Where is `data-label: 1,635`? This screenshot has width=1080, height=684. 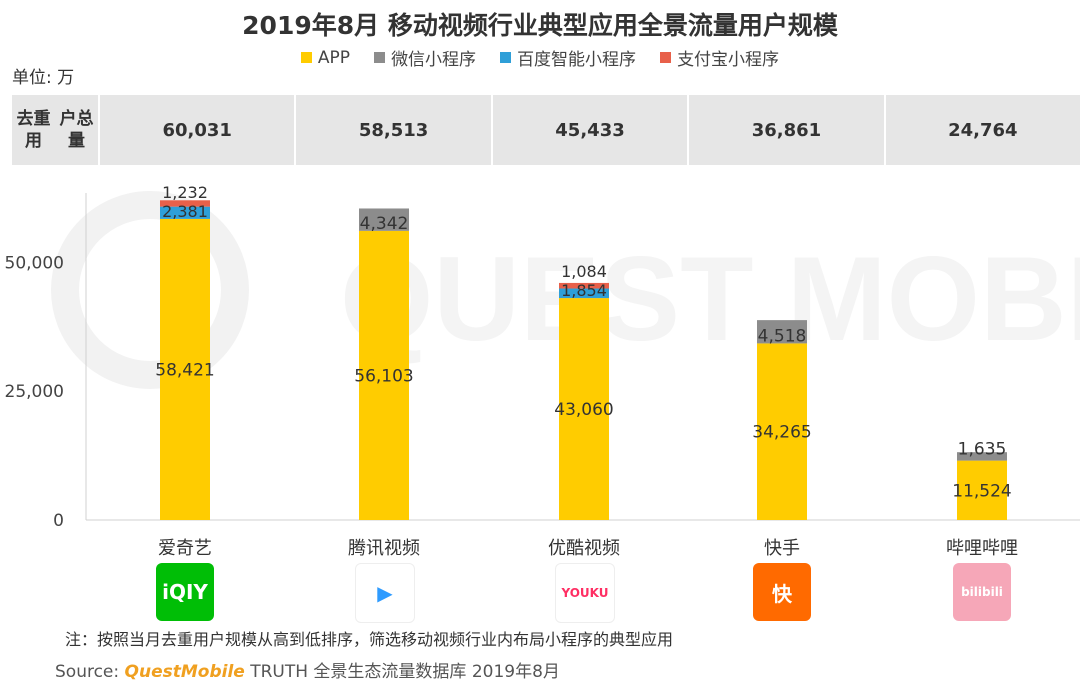 data-label: 1,635 is located at coordinates (982, 450).